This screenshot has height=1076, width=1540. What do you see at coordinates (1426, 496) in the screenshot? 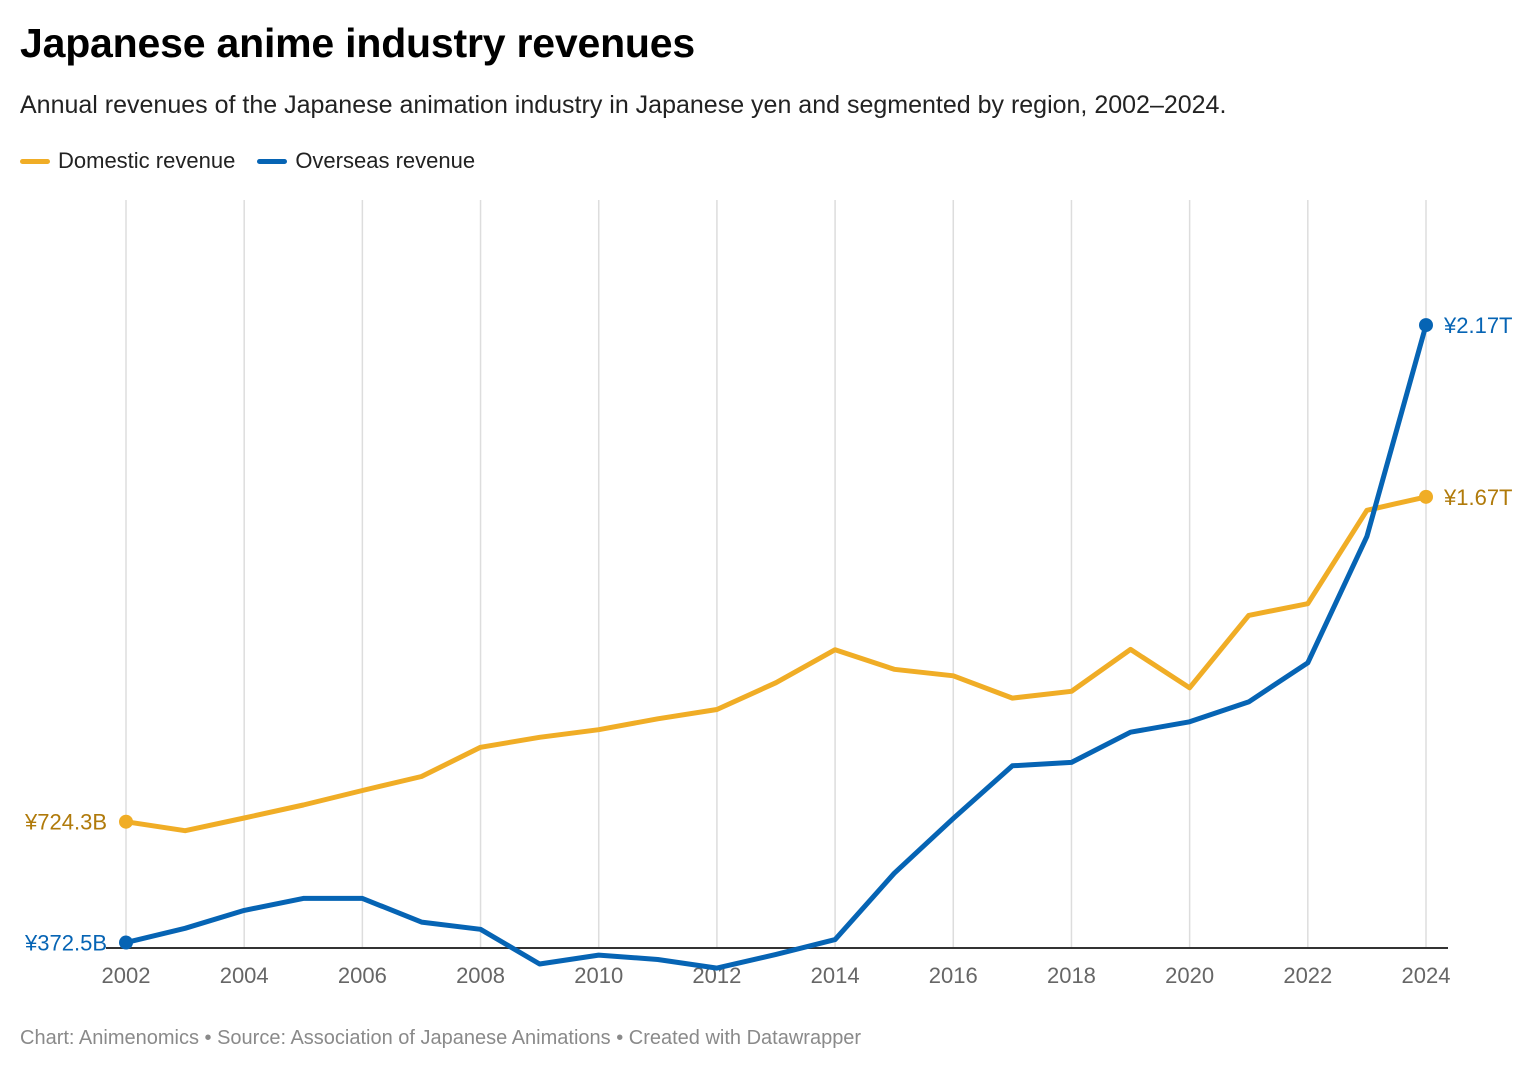
I see `end-point-domestic` at bounding box center [1426, 496].